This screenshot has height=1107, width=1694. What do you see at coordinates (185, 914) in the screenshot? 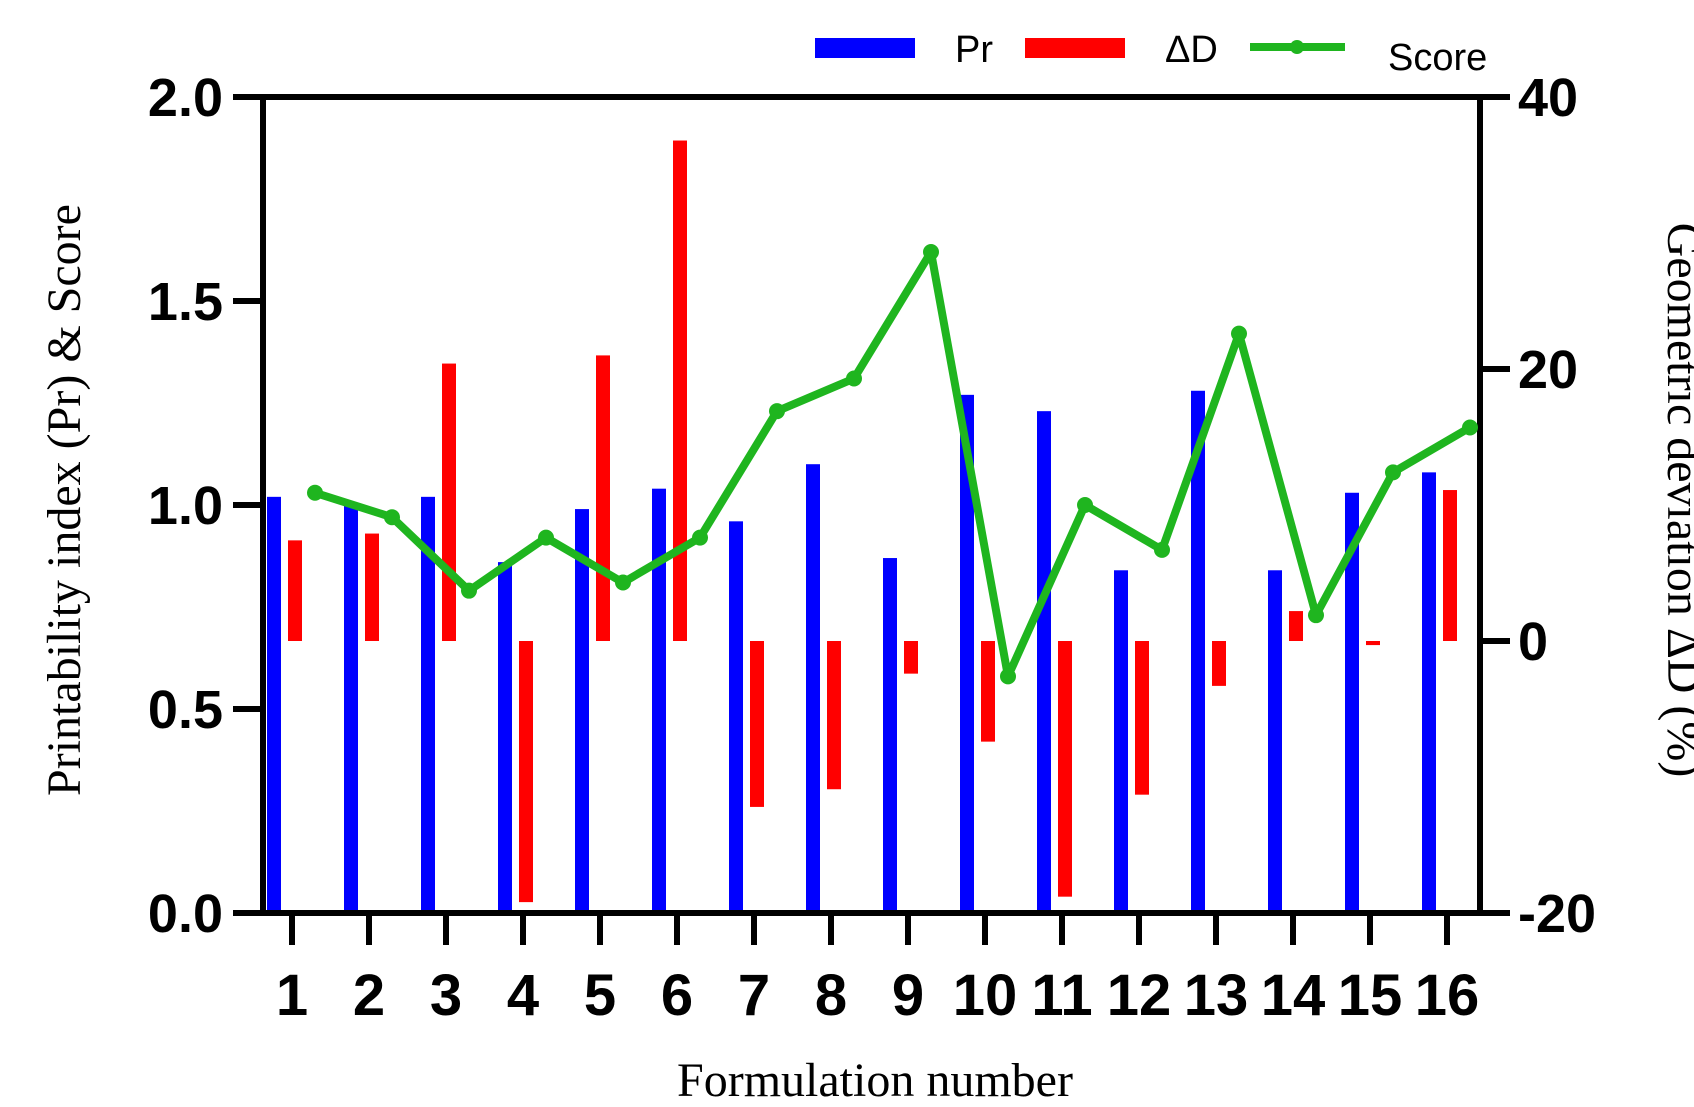
I see `y-left-tick-label: 0.0` at bounding box center [185, 914].